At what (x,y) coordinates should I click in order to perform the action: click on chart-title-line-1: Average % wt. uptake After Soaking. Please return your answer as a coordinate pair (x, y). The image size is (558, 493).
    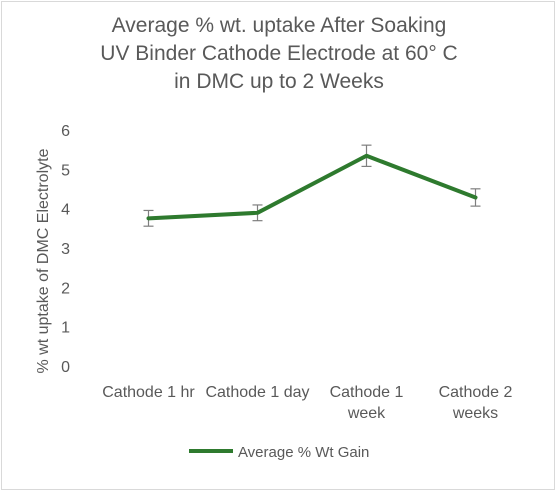
    Looking at the image, I should click on (279, 25).